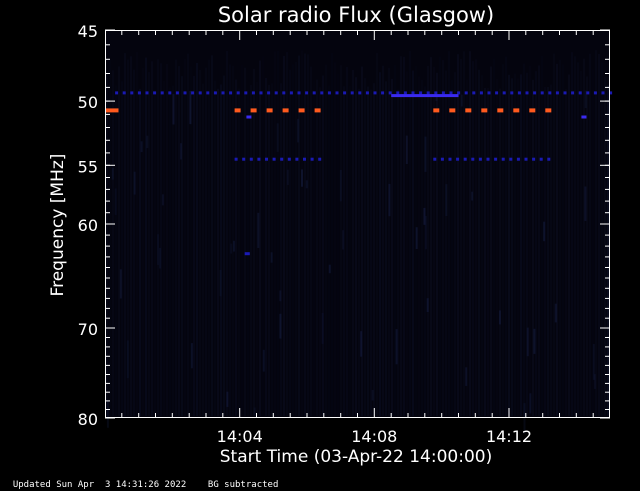 This screenshot has width=640, height=491. Describe the element at coordinates (247, 254) in the screenshot. I see `blip-62.7MHz` at that location.